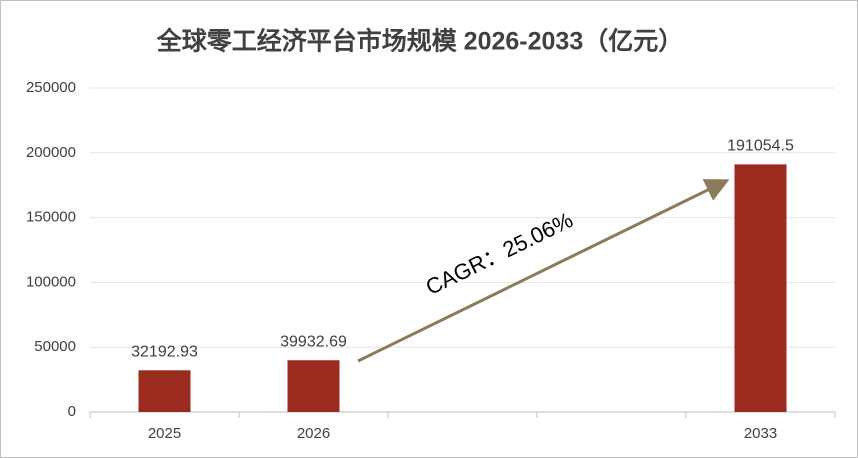 The height and width of the screenshot is (458, 858). What do you see at coordinates (760, 433) in the screenshot?
I see `x-tick-label: 2033` at bounding box center [760, 433].